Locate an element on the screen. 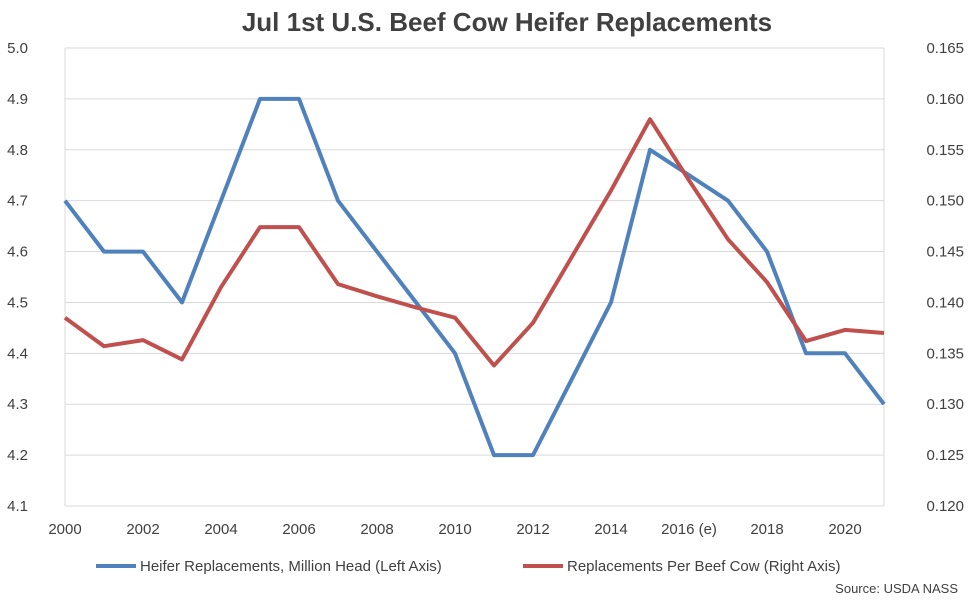 The height and width of the screenshot is (601, 976). left-tick-label: 4.8 is located at coordinates (17, 150).